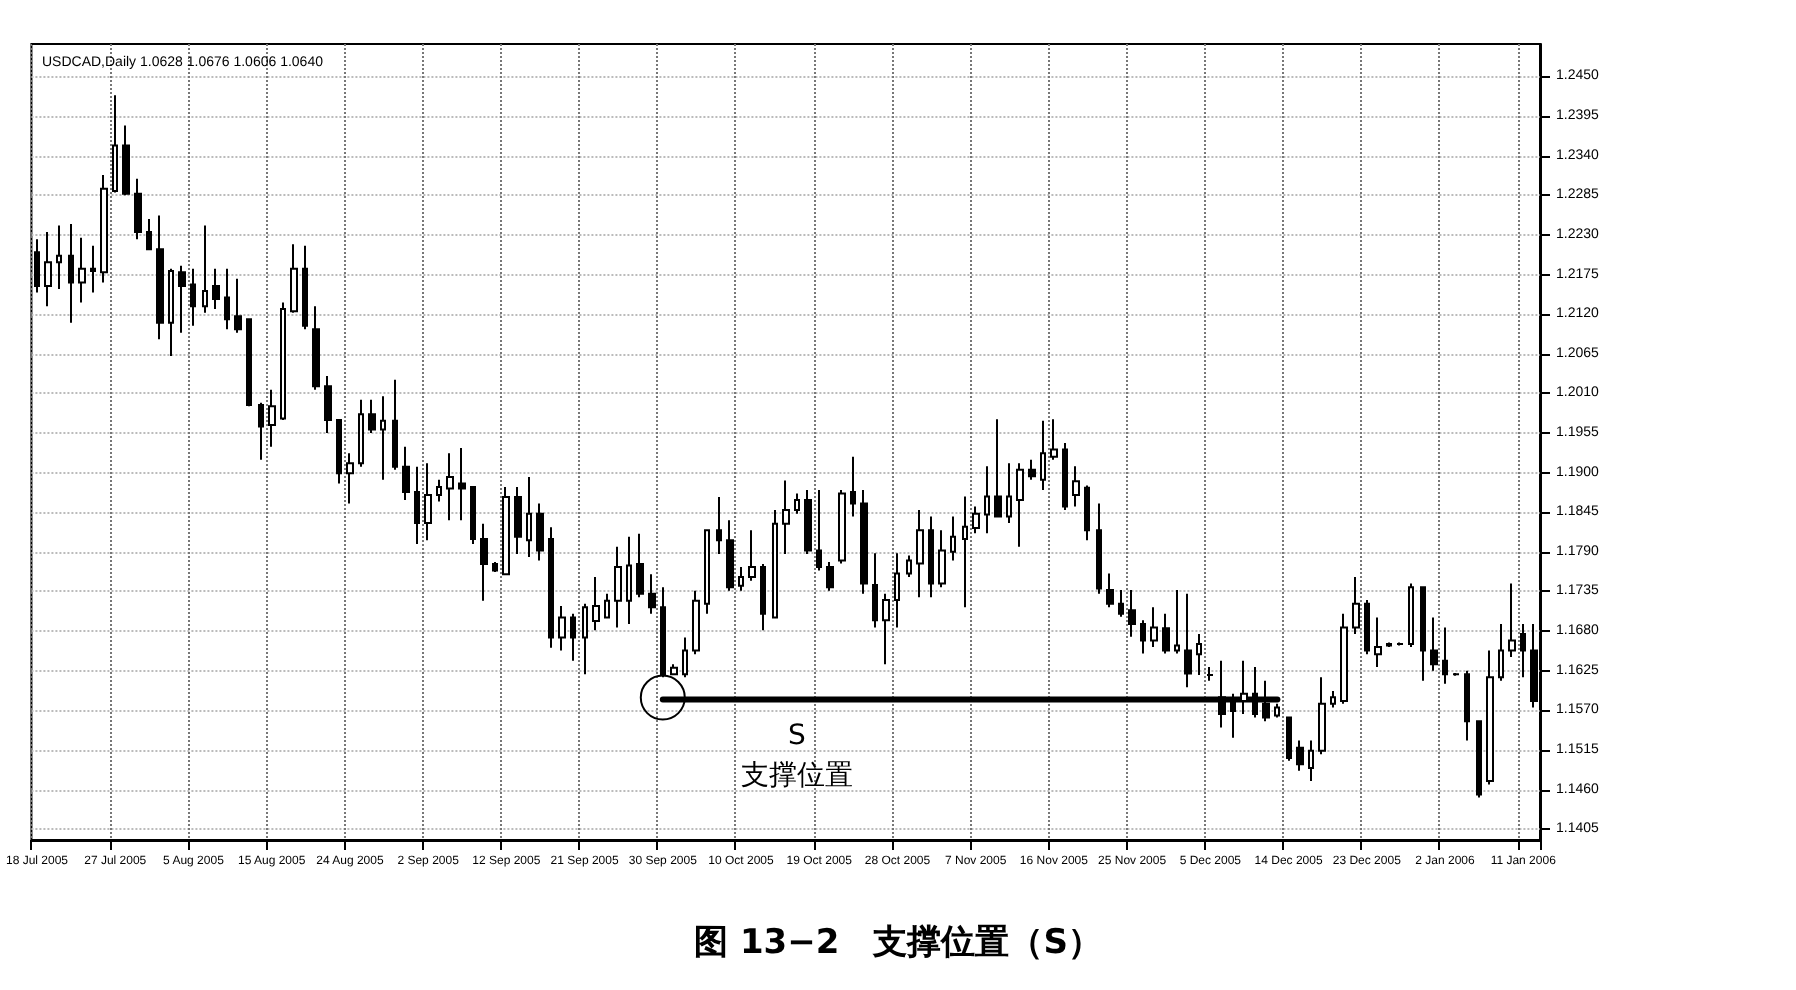 This screenshot has height=990, width=1796. Describe the element at coordinates (797, 735) in the screenshot. I see `annotation: S` at that location.